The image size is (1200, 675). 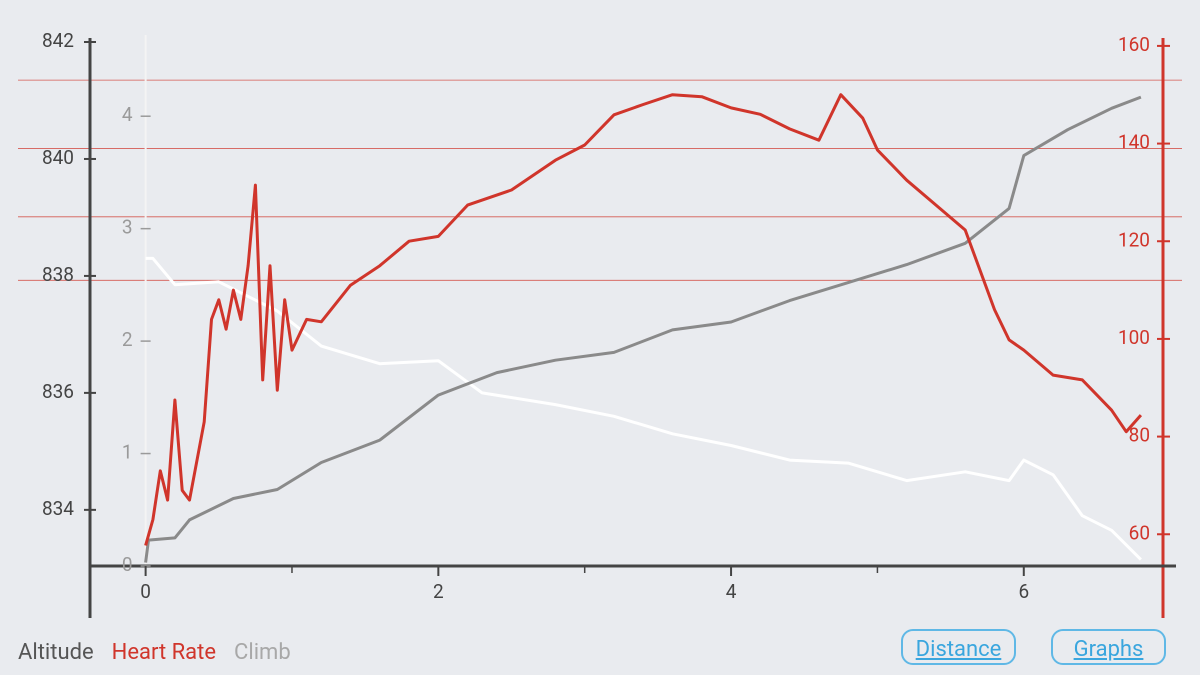 I want to click on y3-tick-label: 3, so click(x=127, y=227).